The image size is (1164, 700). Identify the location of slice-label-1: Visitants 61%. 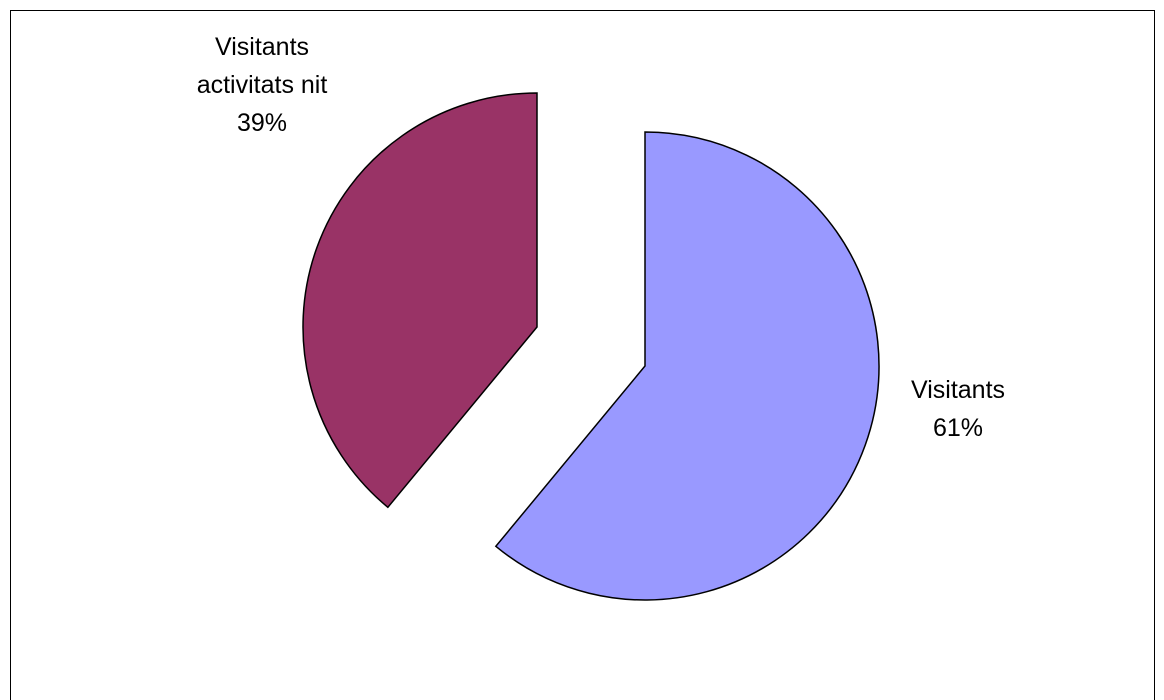
(958, 409).